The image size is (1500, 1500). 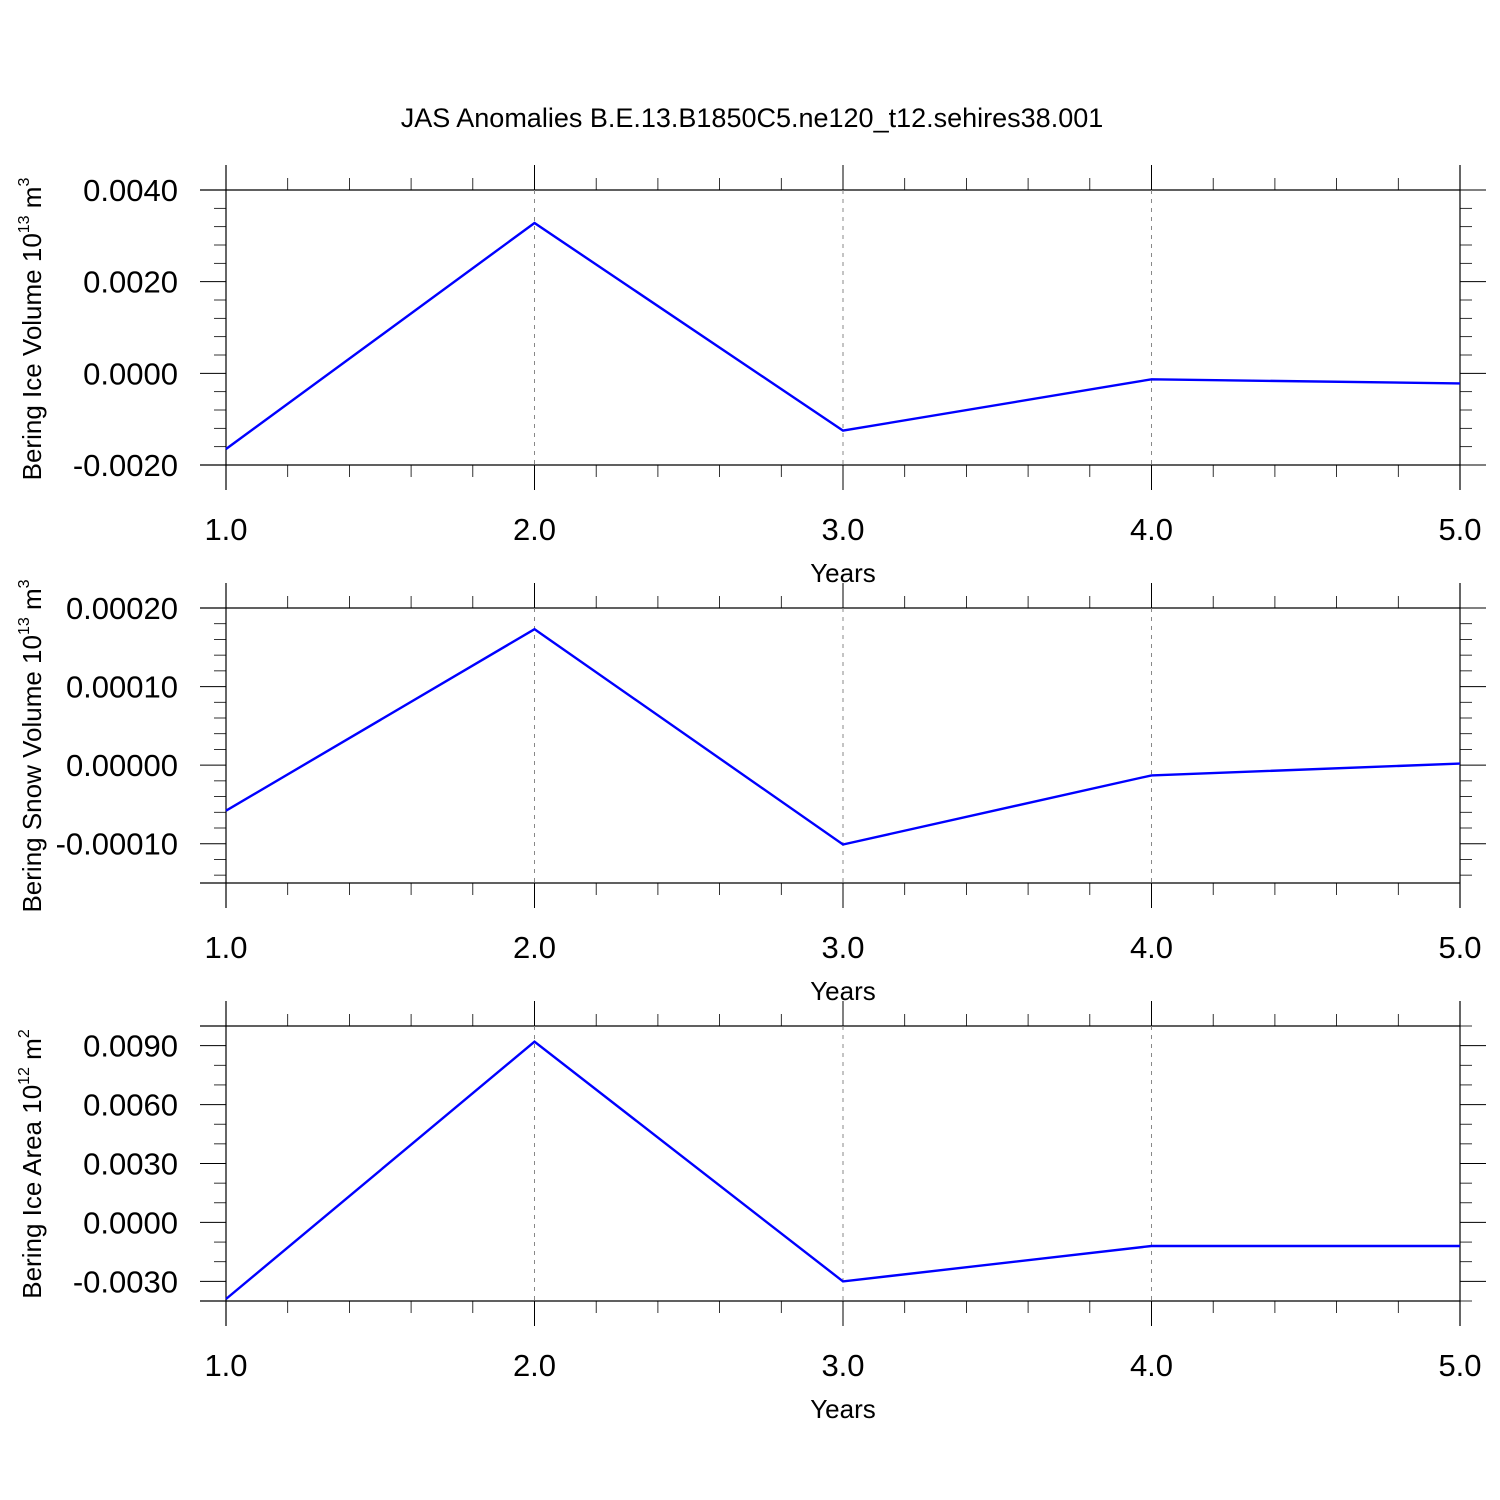 I want to click on y-tick-label: -0.0030, so click(x=125, y=1281).